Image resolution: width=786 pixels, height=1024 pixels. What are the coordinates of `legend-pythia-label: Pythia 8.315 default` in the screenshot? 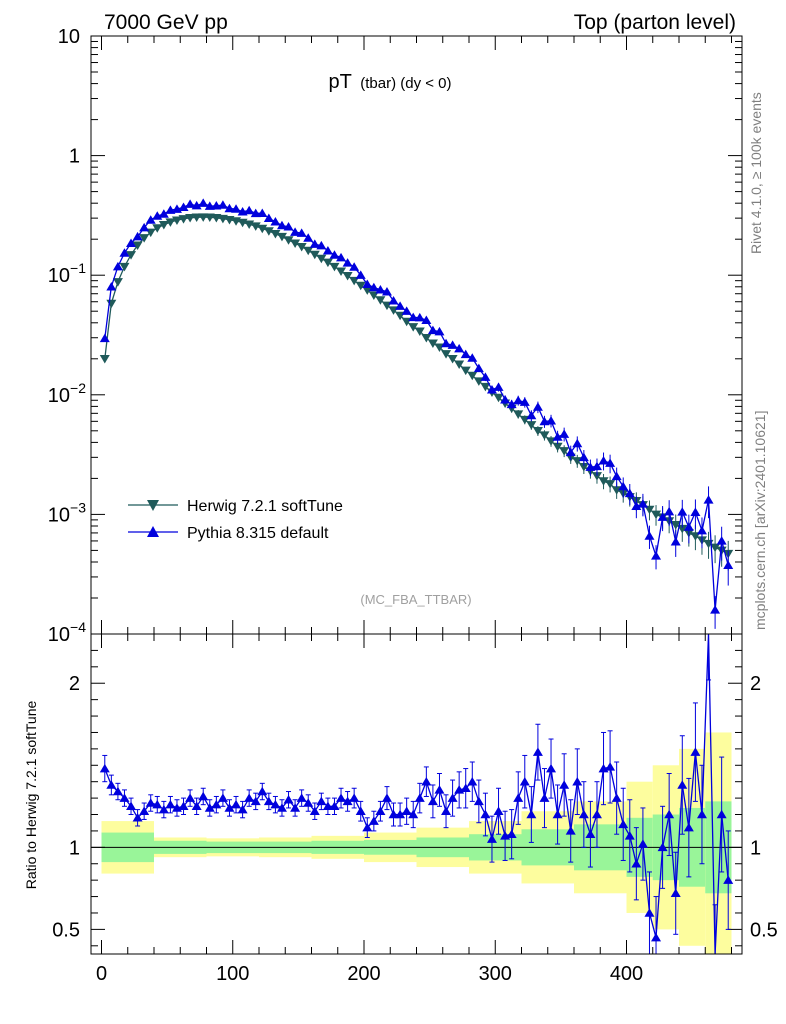 It's located at (258, 533).